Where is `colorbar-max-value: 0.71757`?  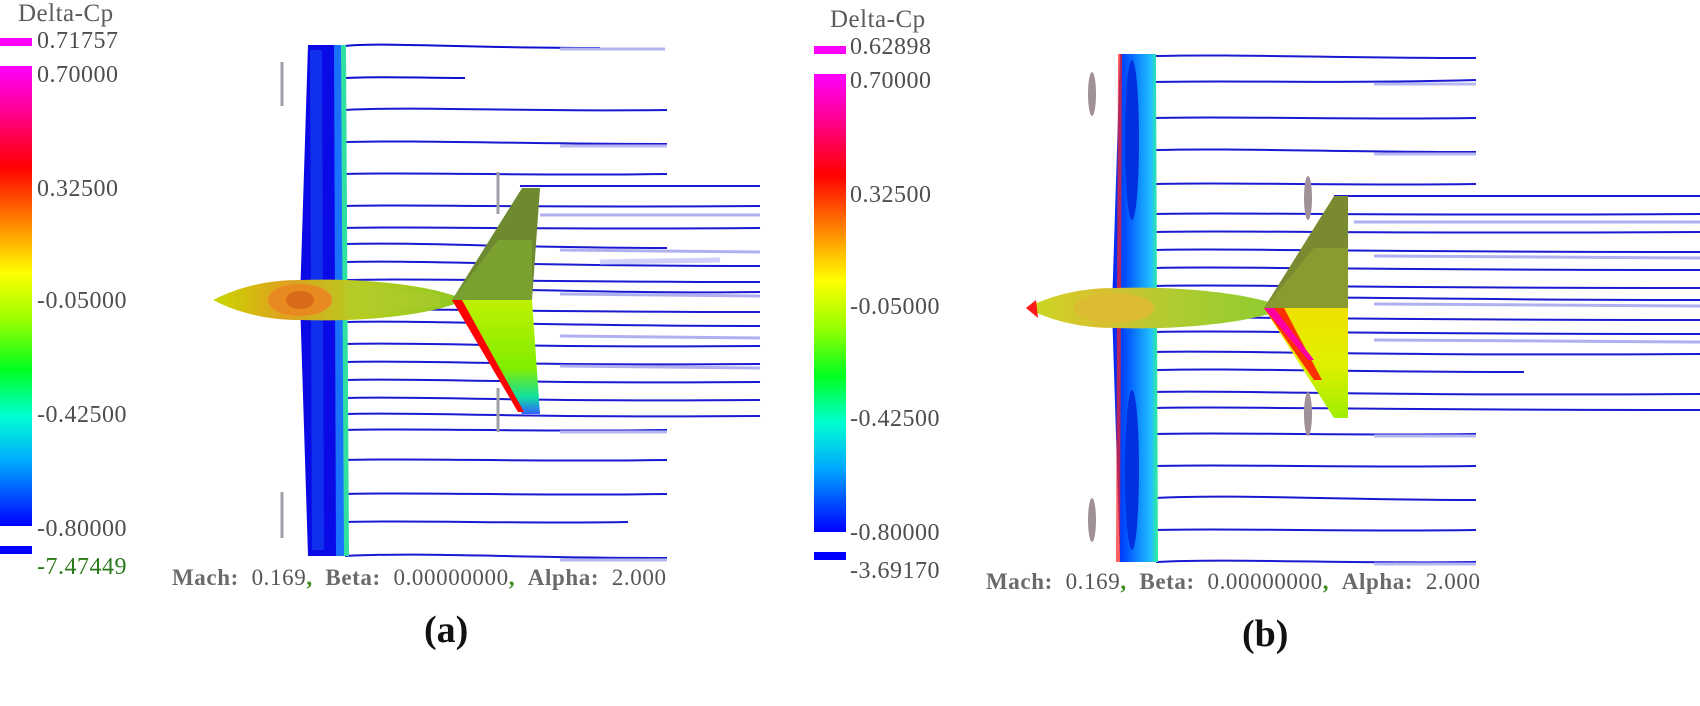 colorbar-max-value: 0.71757 is located at coordinates (78, 41).